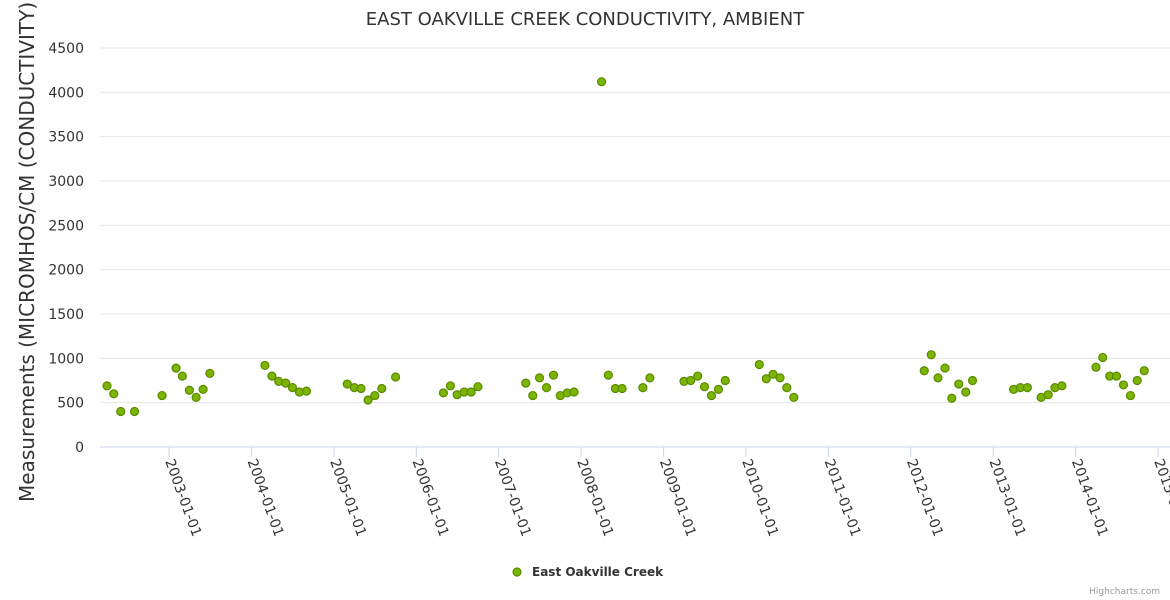 This screenshot has height=600, width=1170. I want to click on y-tick-label: 500, so click(70, 404).